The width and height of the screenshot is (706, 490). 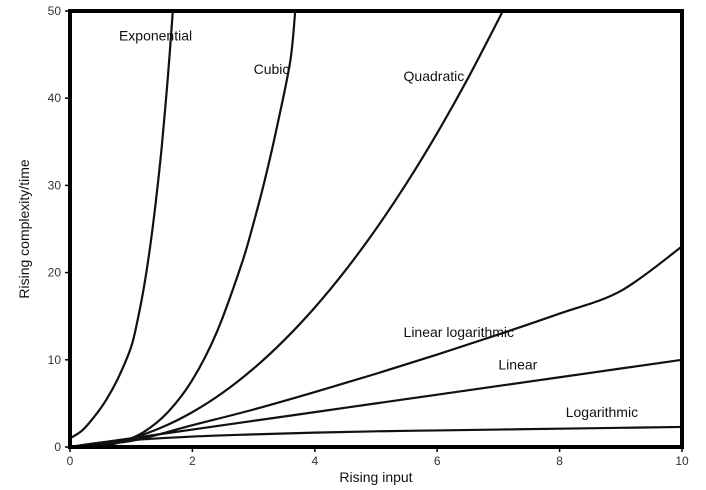 What do you see at coordinates (57, 447) in the screenshot?
I see `y-tick-label: 0` at bounding box center [57, 447].